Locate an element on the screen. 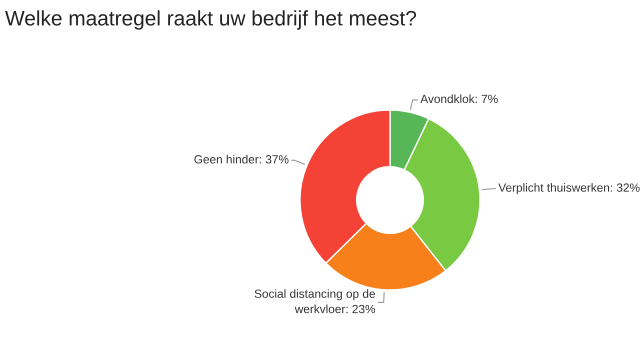  slice-label: Avondklok: 7% is located at coordinates (459, 99).